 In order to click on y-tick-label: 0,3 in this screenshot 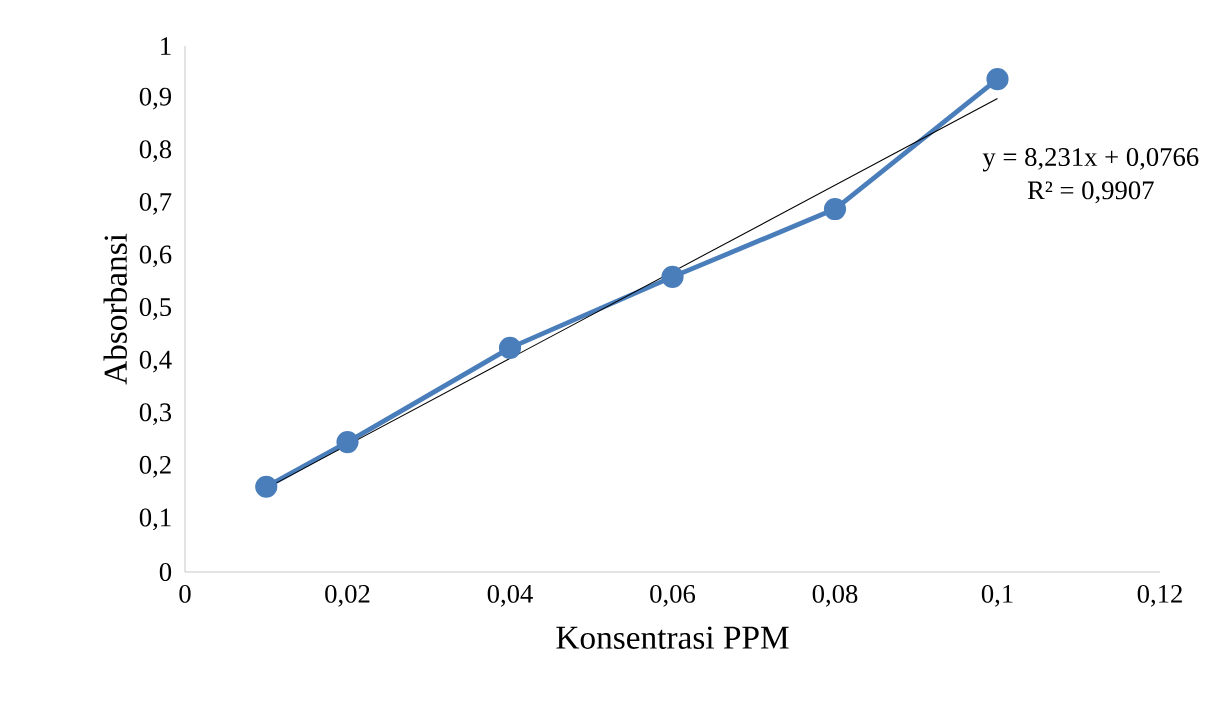, I will do `click(155, 414)`.